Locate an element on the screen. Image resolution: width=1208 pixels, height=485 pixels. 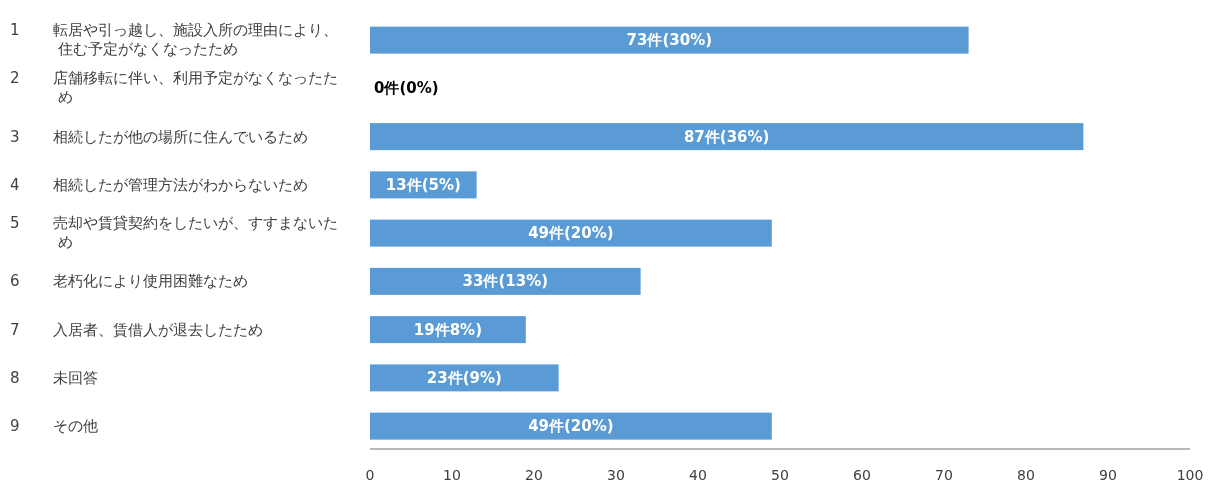
x-tick-label: 100 is located at coordinates (1190, 475).